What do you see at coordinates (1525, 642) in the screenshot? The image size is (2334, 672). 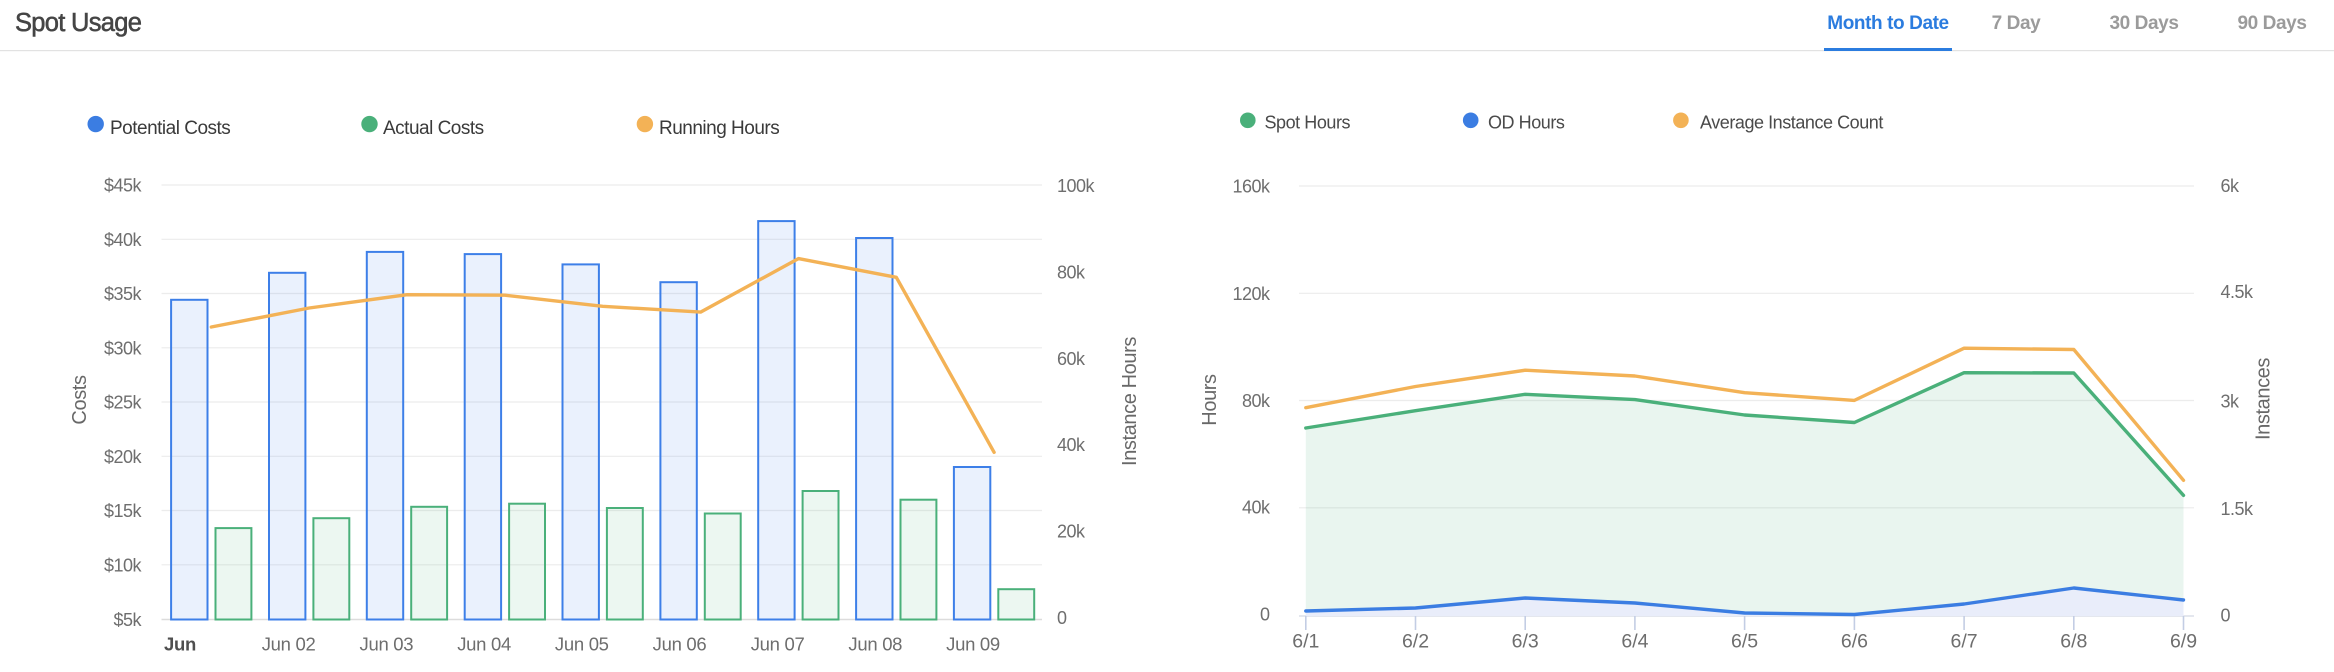 I see `svg-text: 6/3` at bounding box center [1525, 642].